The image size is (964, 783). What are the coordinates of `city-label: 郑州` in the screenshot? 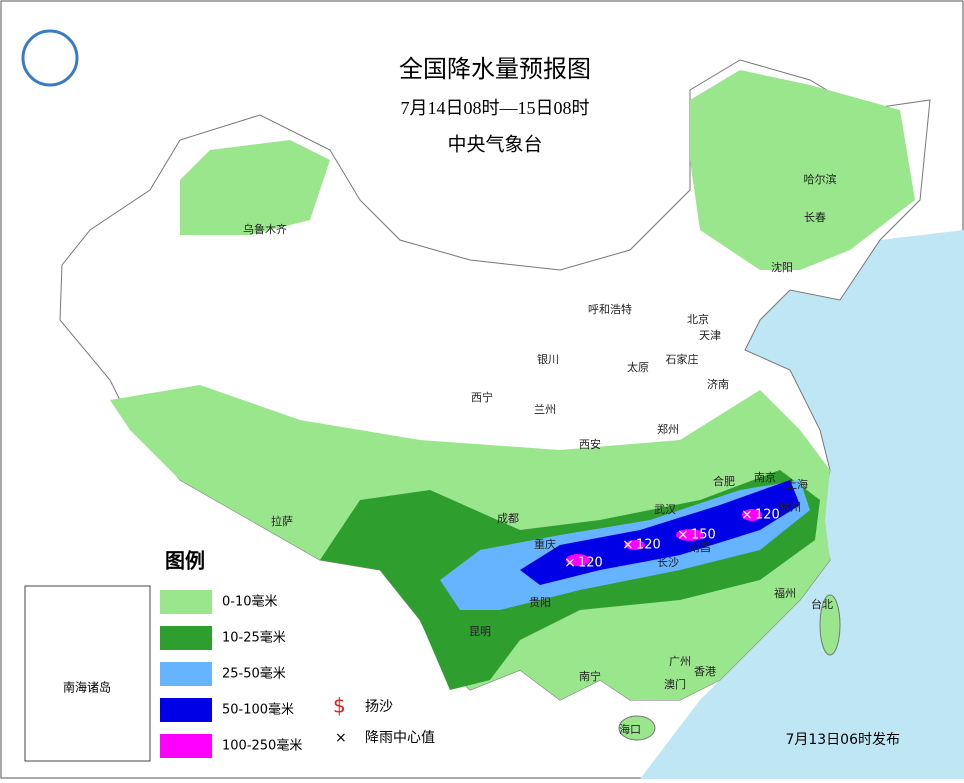 It's located at (668, 429).